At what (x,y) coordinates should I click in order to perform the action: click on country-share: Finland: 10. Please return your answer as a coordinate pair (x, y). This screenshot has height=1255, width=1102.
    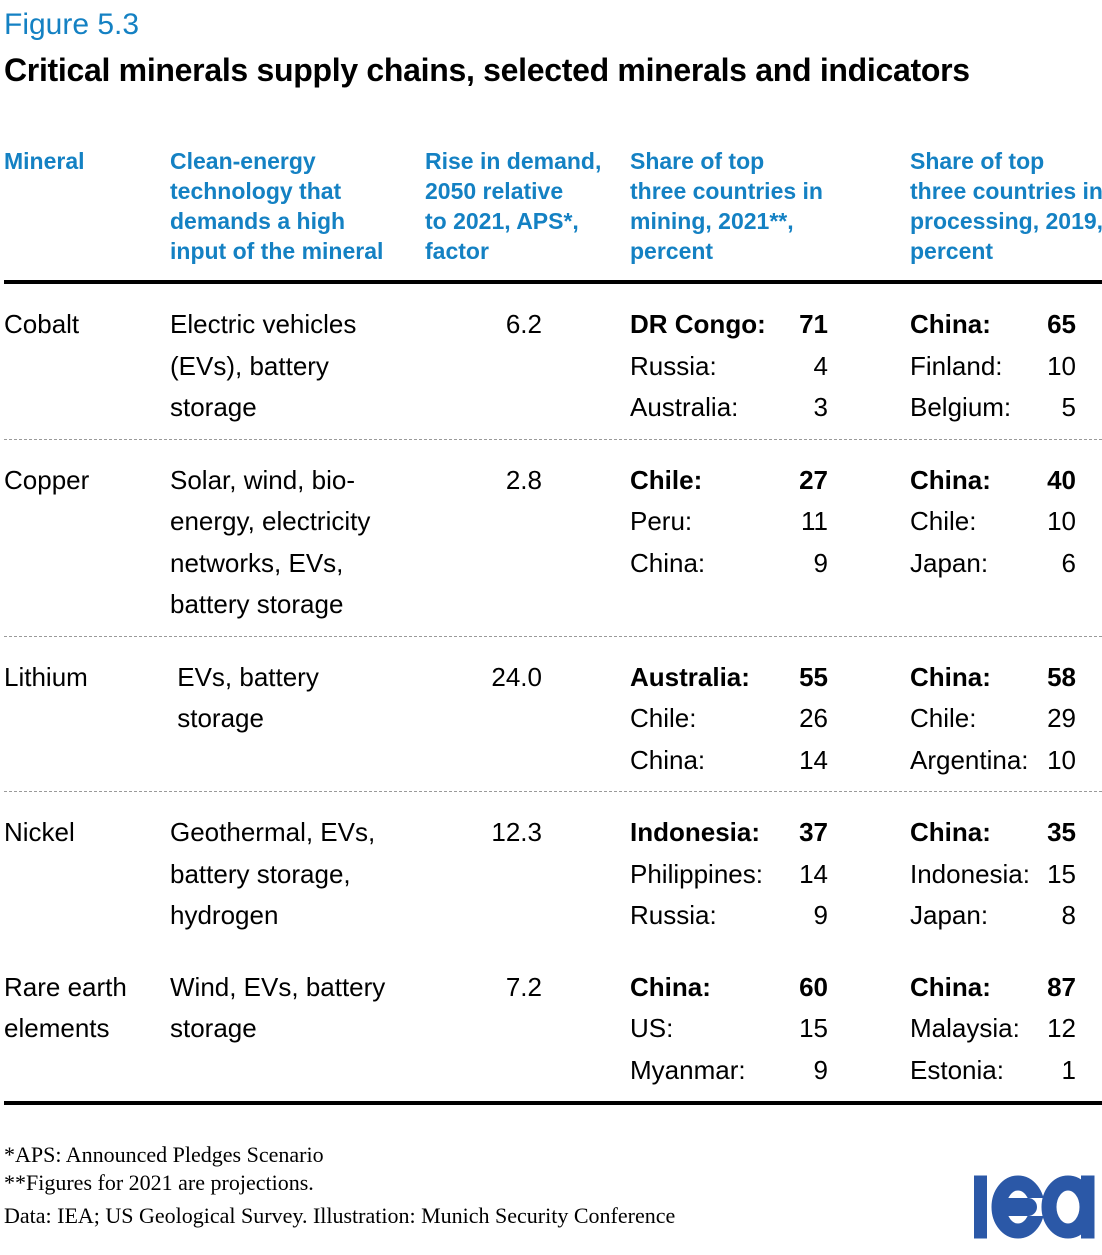
    Looking at the image, I should click on (993, 367).